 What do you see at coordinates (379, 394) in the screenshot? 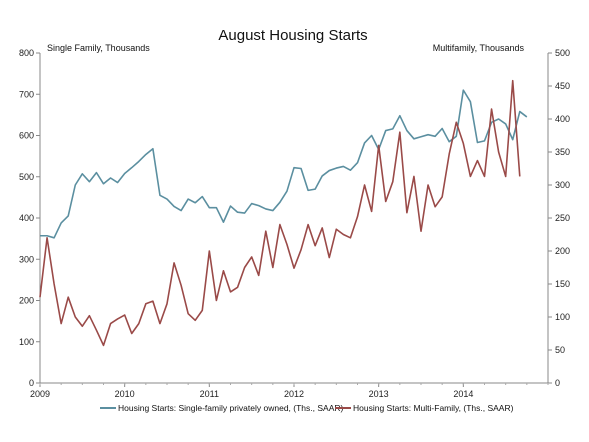
I see `x-tick-label: 2013` at bounding box center [379, 394].